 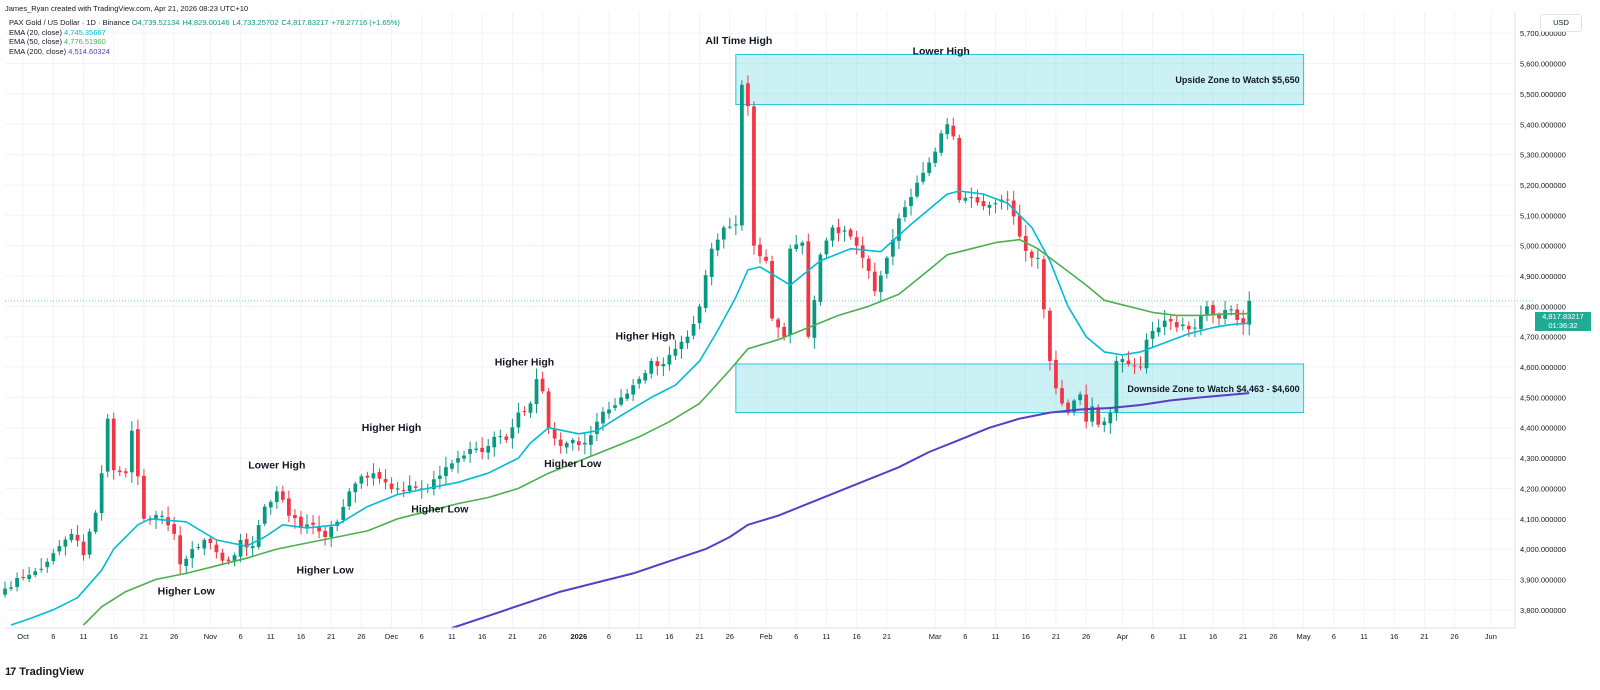 What do you see at coordinates (23, 636) in the screenshot?
I see `x-tick-label: Oct` at bounding box center [23, 636].